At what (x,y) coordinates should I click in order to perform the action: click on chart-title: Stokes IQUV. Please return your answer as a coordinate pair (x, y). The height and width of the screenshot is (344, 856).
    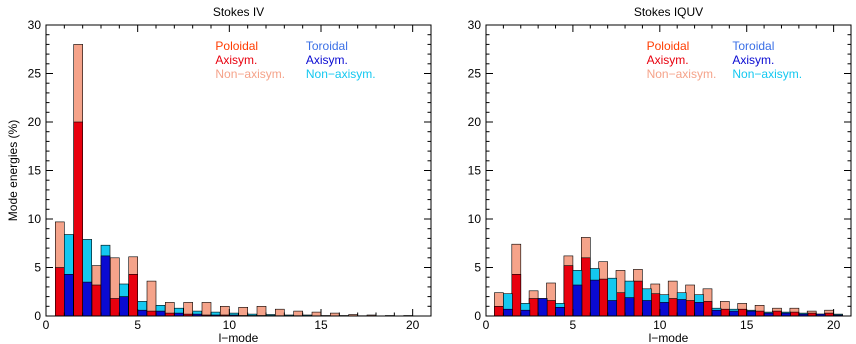
    Looking at the image, I should click on (668, 12).